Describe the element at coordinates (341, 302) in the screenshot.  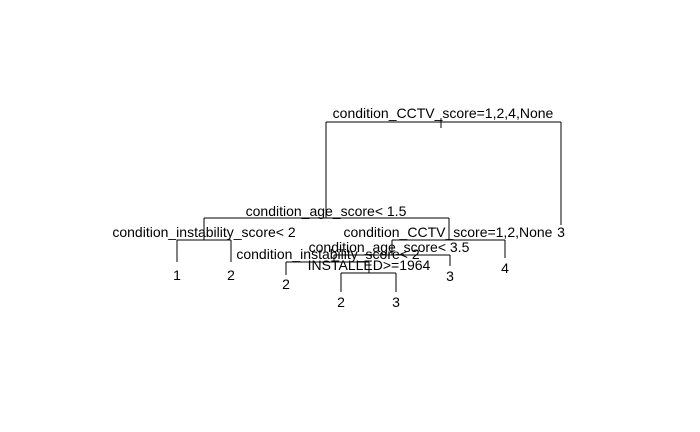
I see `leaf-label-2c: 2` at that location.